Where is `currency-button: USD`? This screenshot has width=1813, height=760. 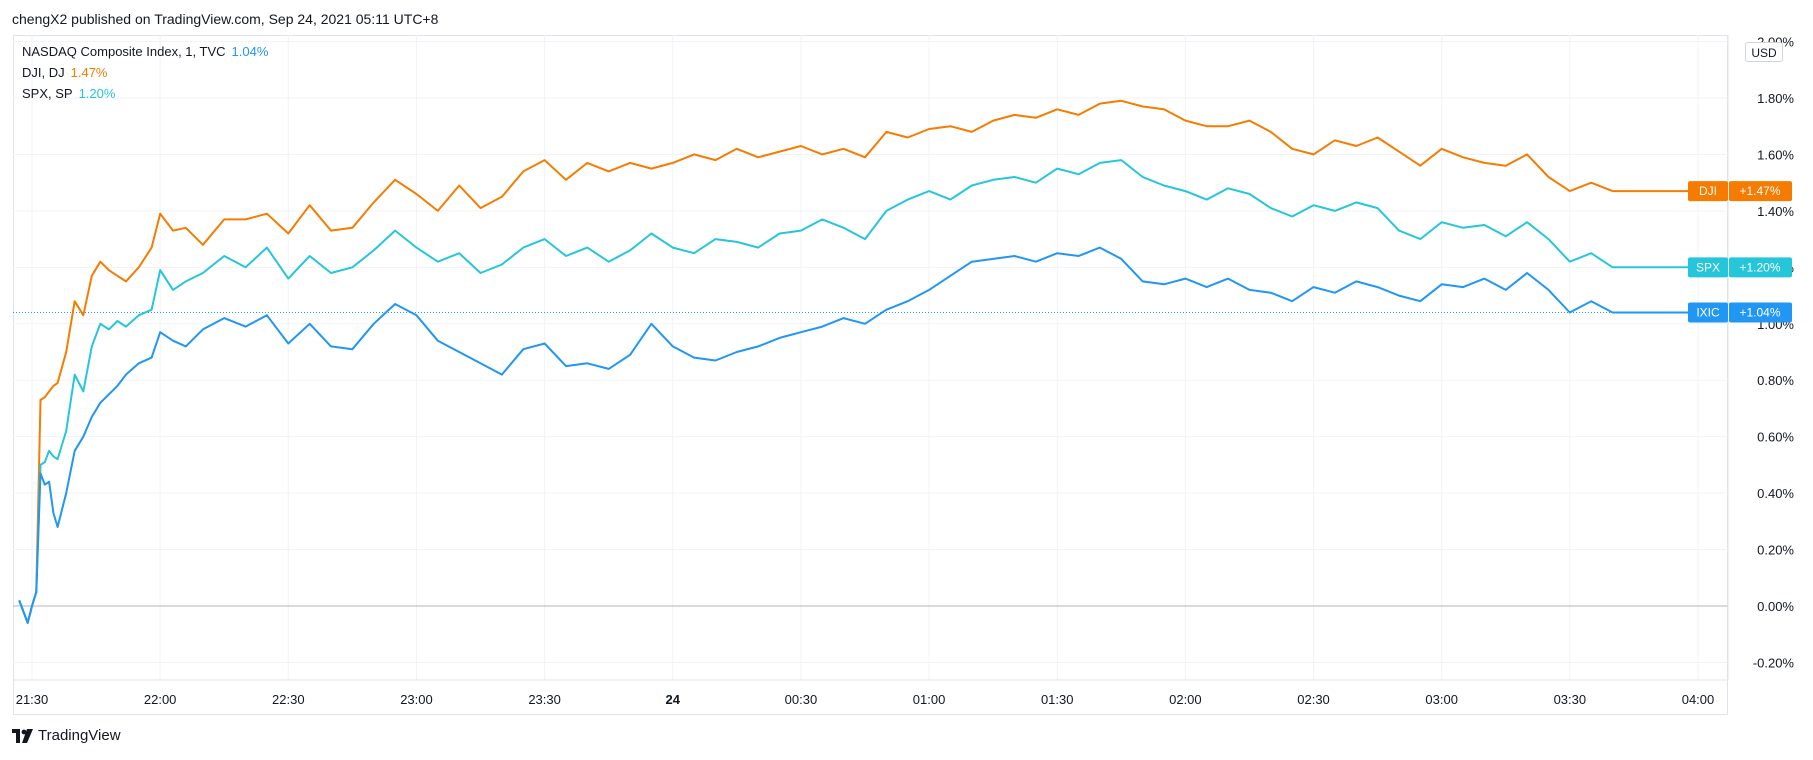
currency-button: USD is located at coordinates (1764, 52).